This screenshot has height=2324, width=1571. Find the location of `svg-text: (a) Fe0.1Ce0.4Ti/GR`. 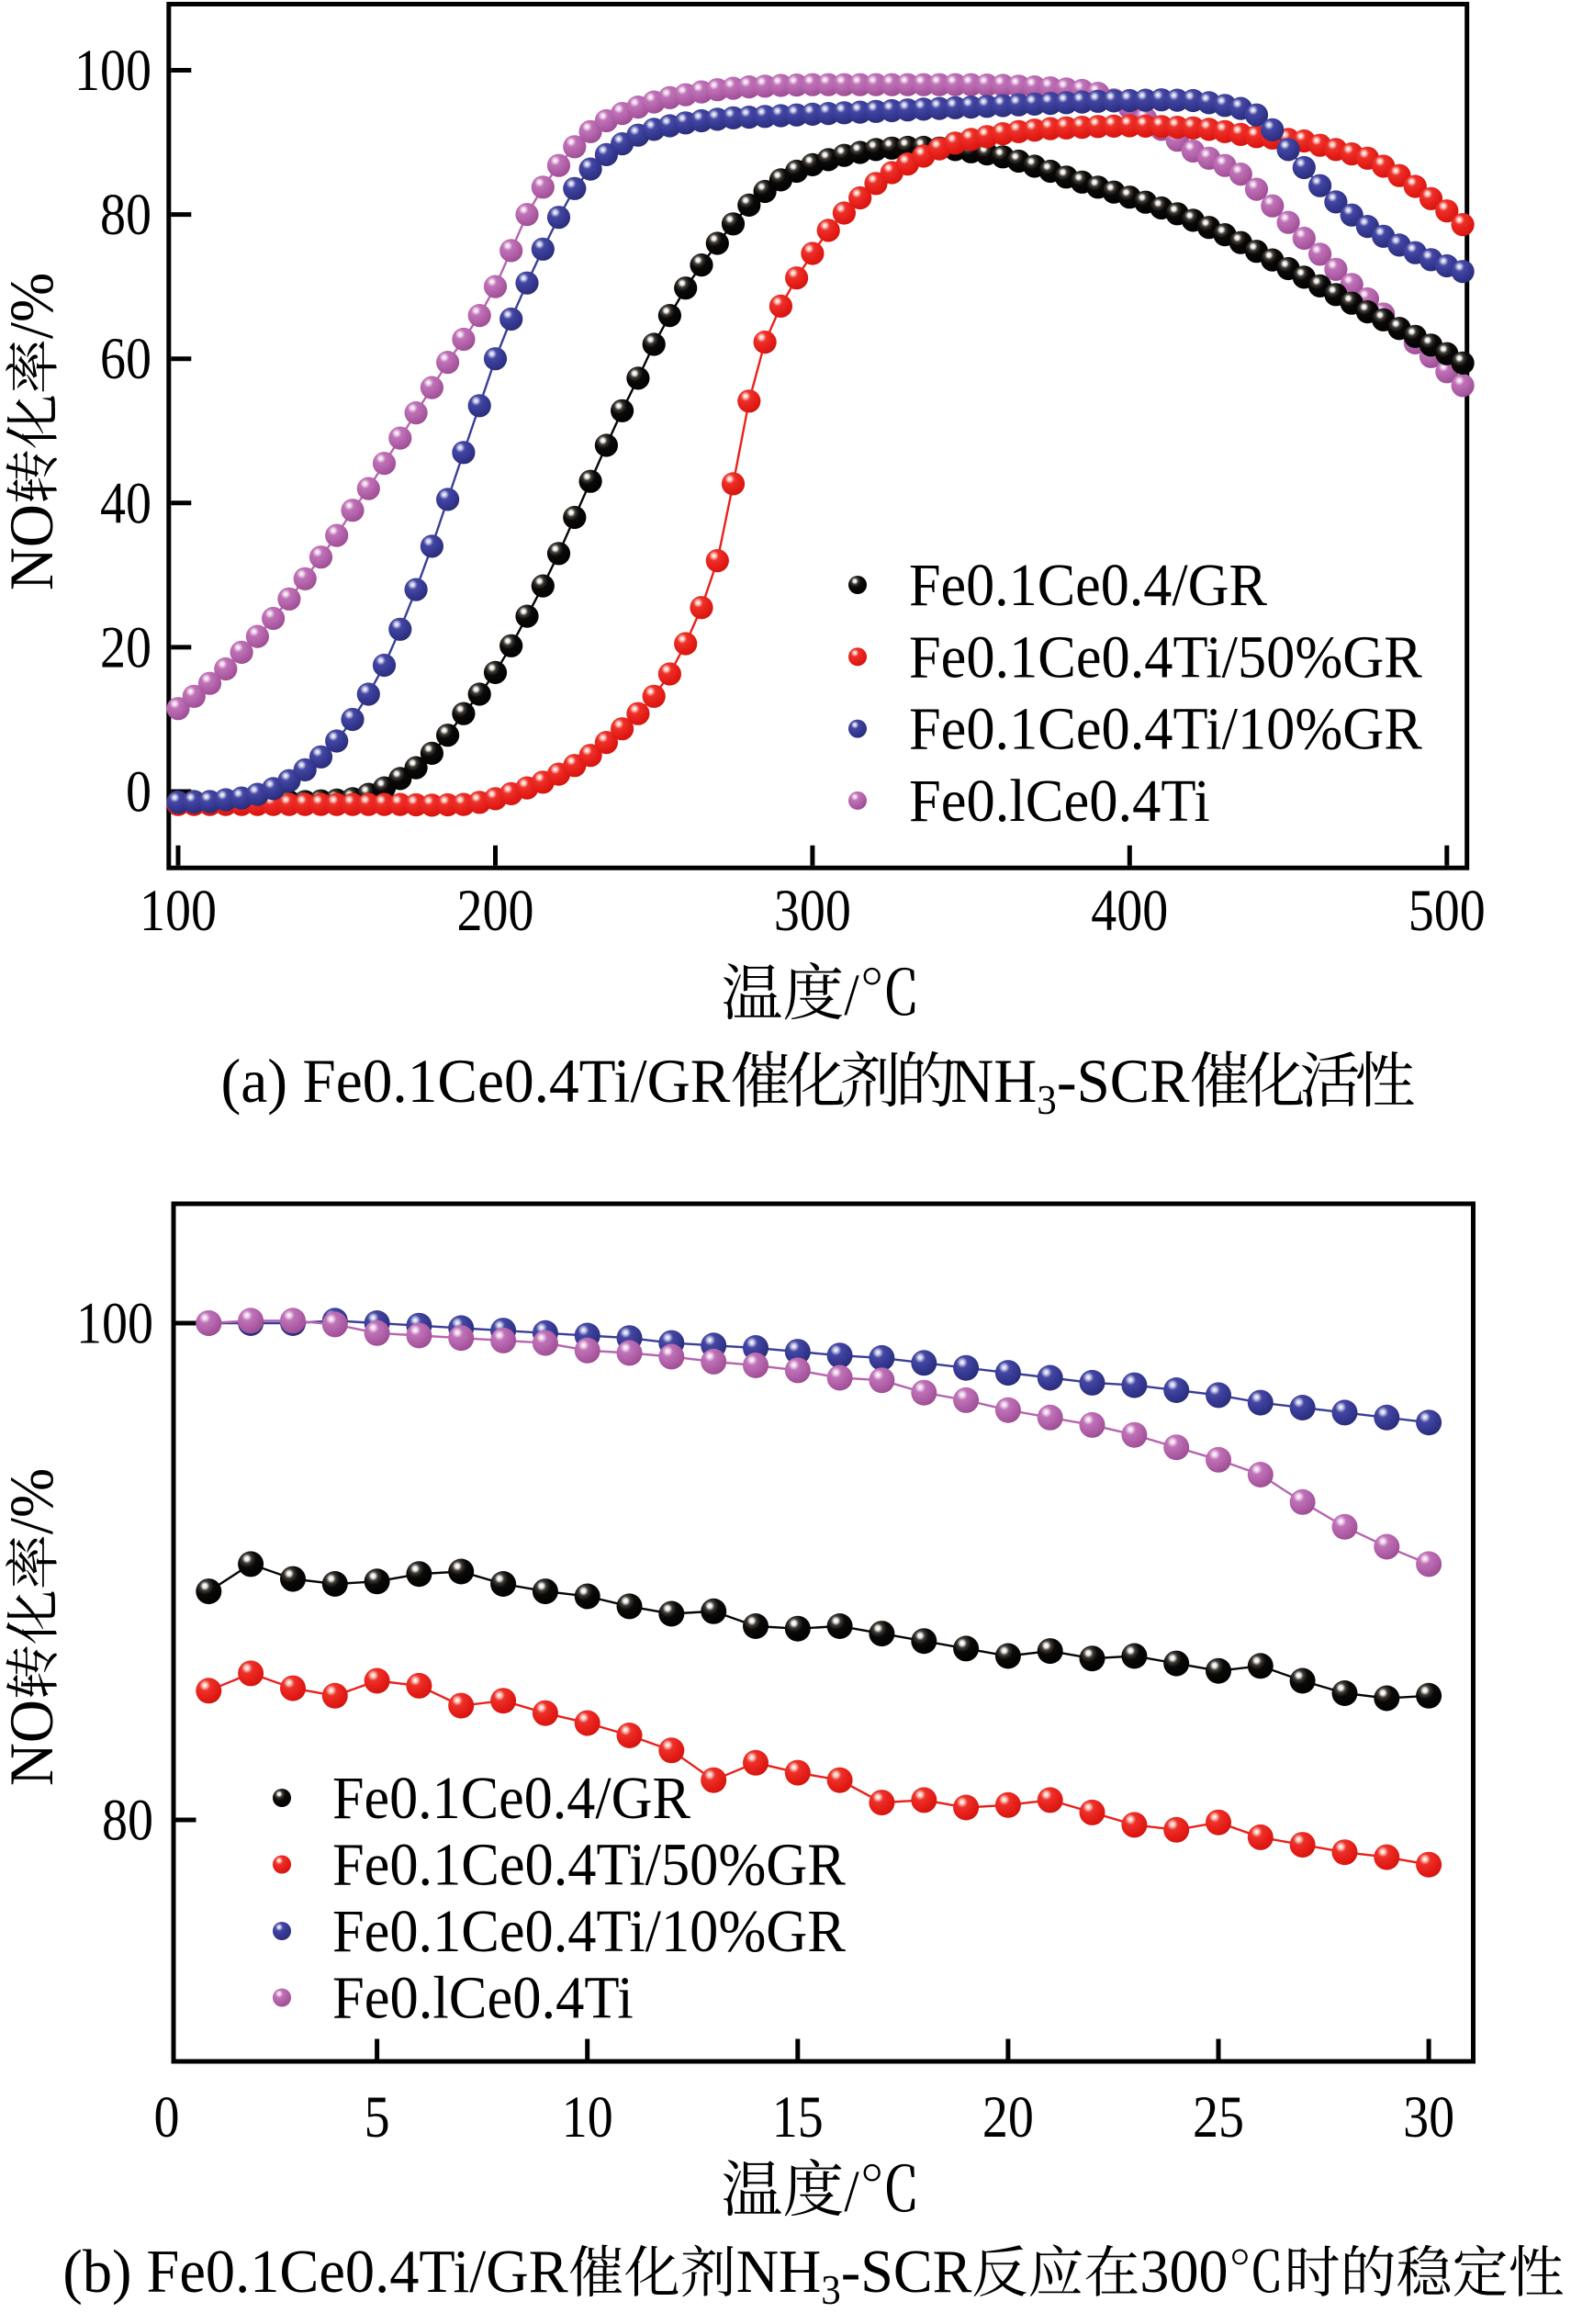

svg-text: (a) Fe0.1Ce0.4Ti/GR is located at coordinates (476, 1081).